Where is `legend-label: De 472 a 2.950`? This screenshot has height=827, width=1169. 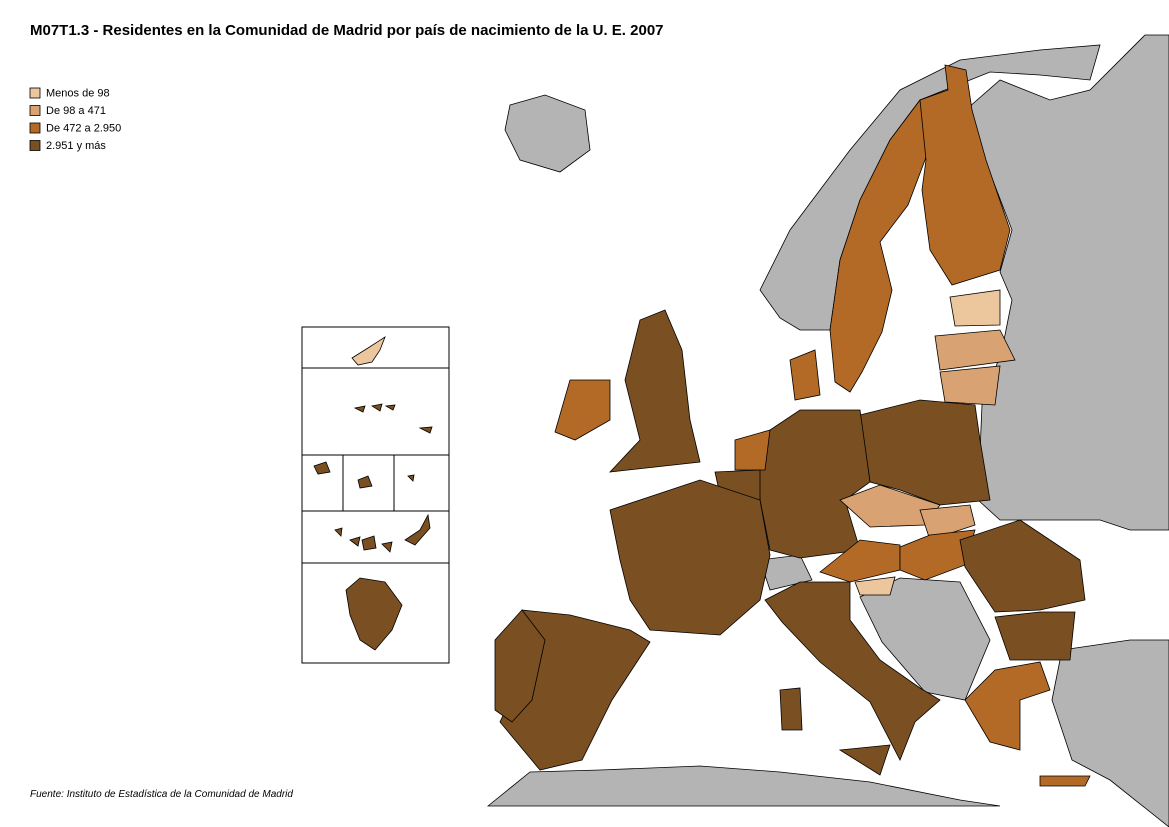
legend-label: De 472 a 2.950 is located at coordinates (83, 128).